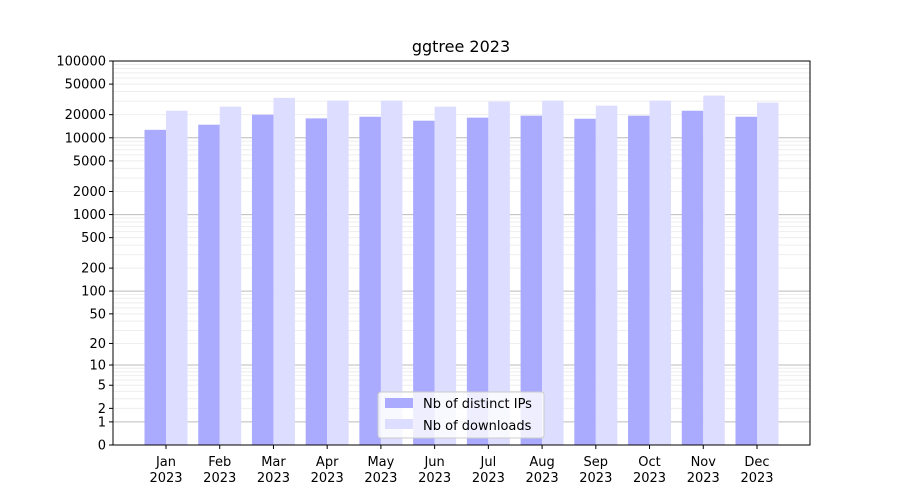  What do you see at coordinates (488, 470) in the screenshot?
I see `x-tick-label: Jul 2023` at bounding box center [488, 470].